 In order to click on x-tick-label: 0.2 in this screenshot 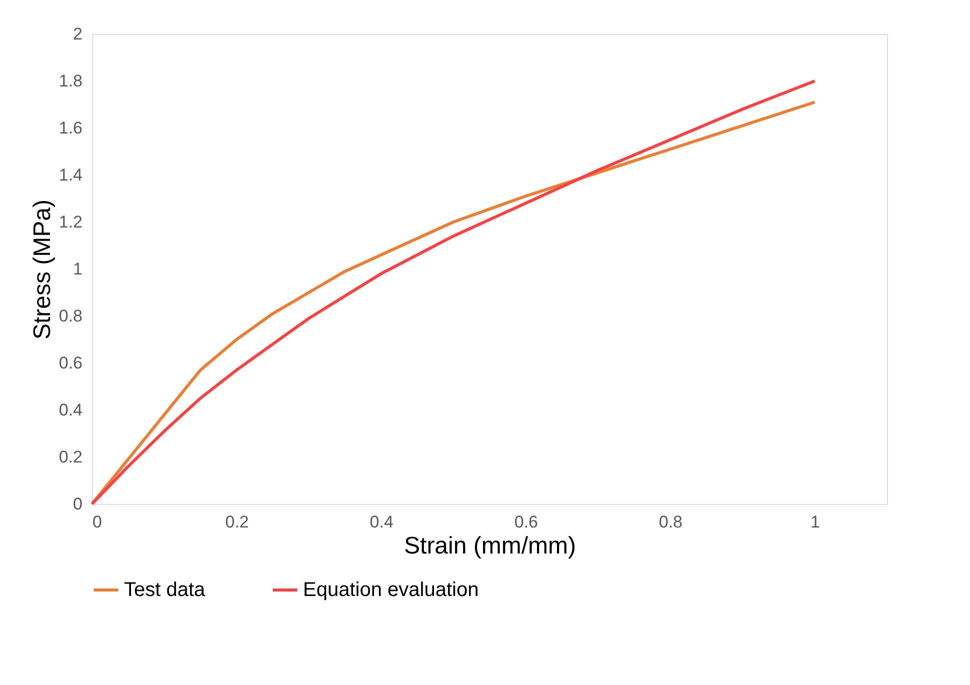, I will do `click(237, 522)`.